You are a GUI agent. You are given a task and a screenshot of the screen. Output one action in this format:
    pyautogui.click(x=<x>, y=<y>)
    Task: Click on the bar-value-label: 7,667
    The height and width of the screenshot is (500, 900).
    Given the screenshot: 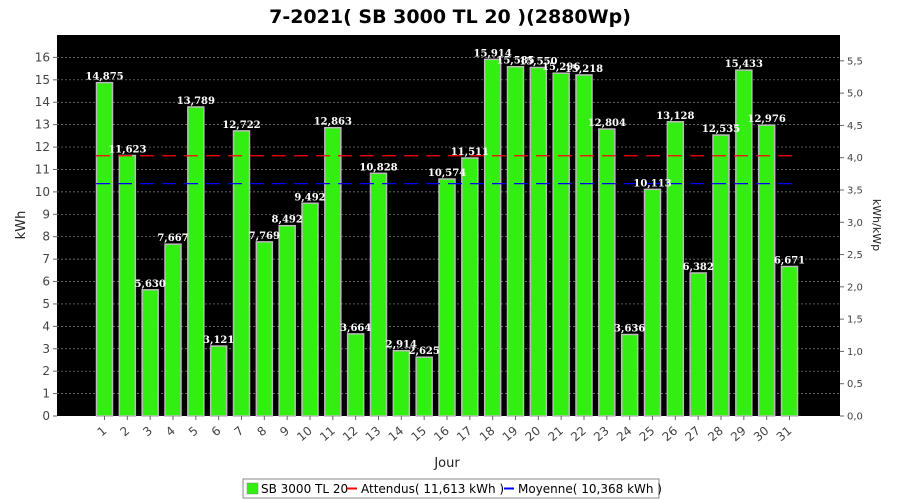 What is the action you would take?
    pyautogui.click(x=172, y=238)
    